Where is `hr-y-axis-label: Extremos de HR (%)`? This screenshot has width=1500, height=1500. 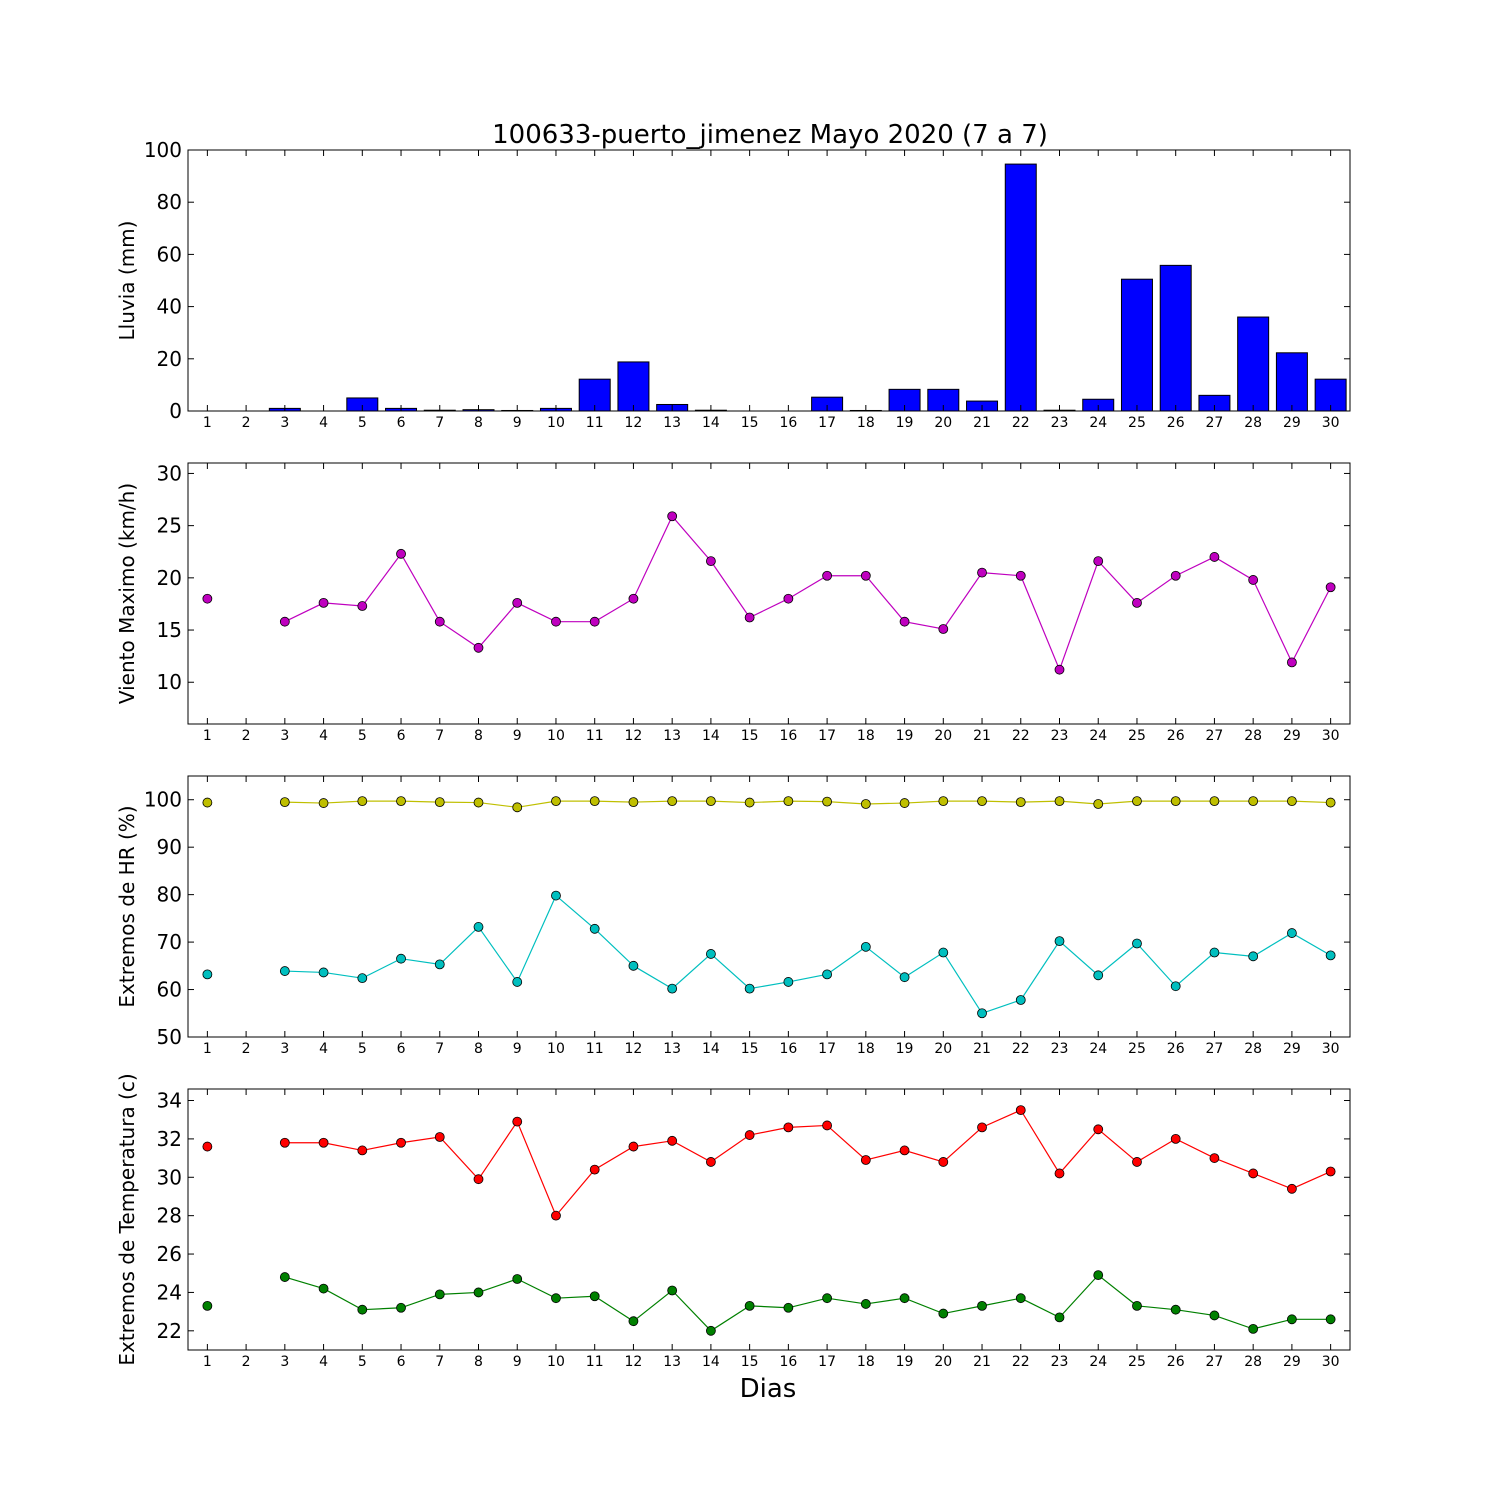 hr-y-axis-label: Extremos de HR (%) is located at coordinates (127, 906).